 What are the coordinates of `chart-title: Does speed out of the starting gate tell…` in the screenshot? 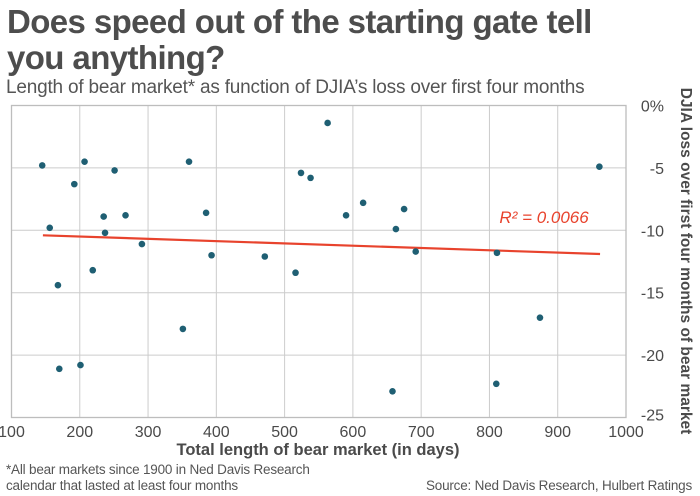 It's located at (299, 39).